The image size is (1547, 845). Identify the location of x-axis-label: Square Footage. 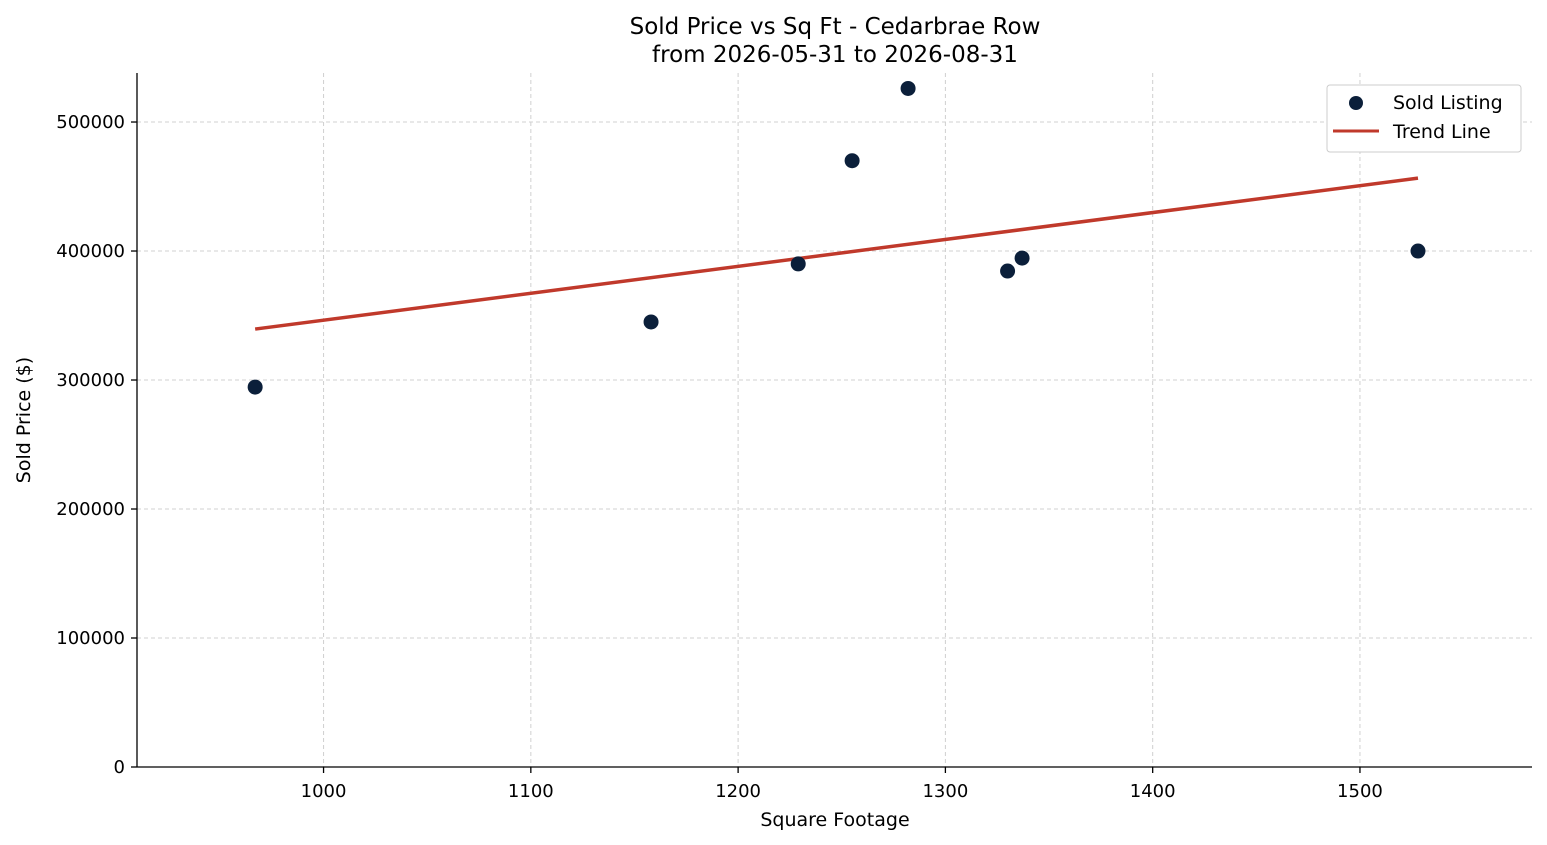
(834, 820).